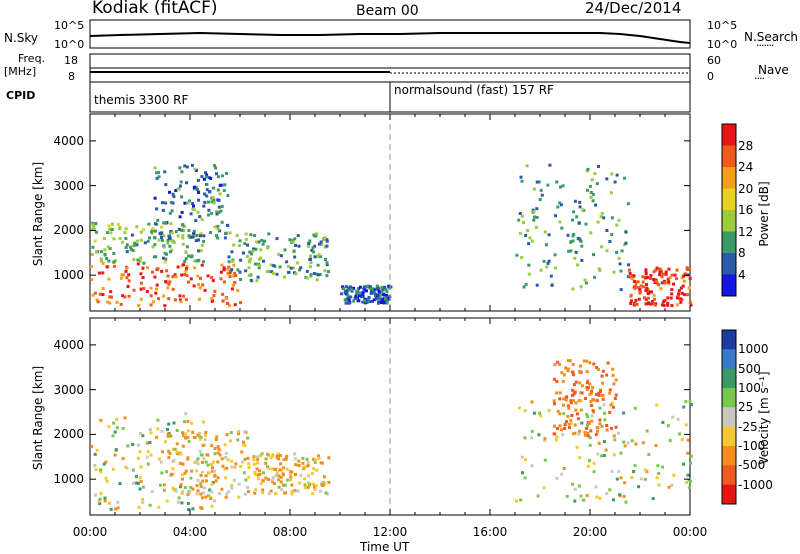 This screenshot has height=554, width=800. What do you see at coordinates (729, 340) in the screenshot?
I see `colorbar-swatch` at bounding box center [729, 340].